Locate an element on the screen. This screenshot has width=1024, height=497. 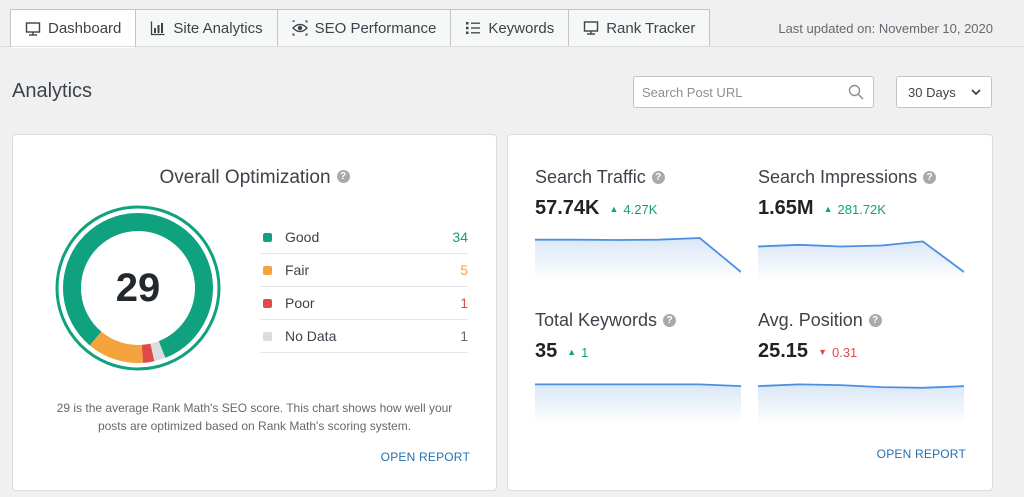
metric-title: Search Traffic? is located at coordinates (638, 177).